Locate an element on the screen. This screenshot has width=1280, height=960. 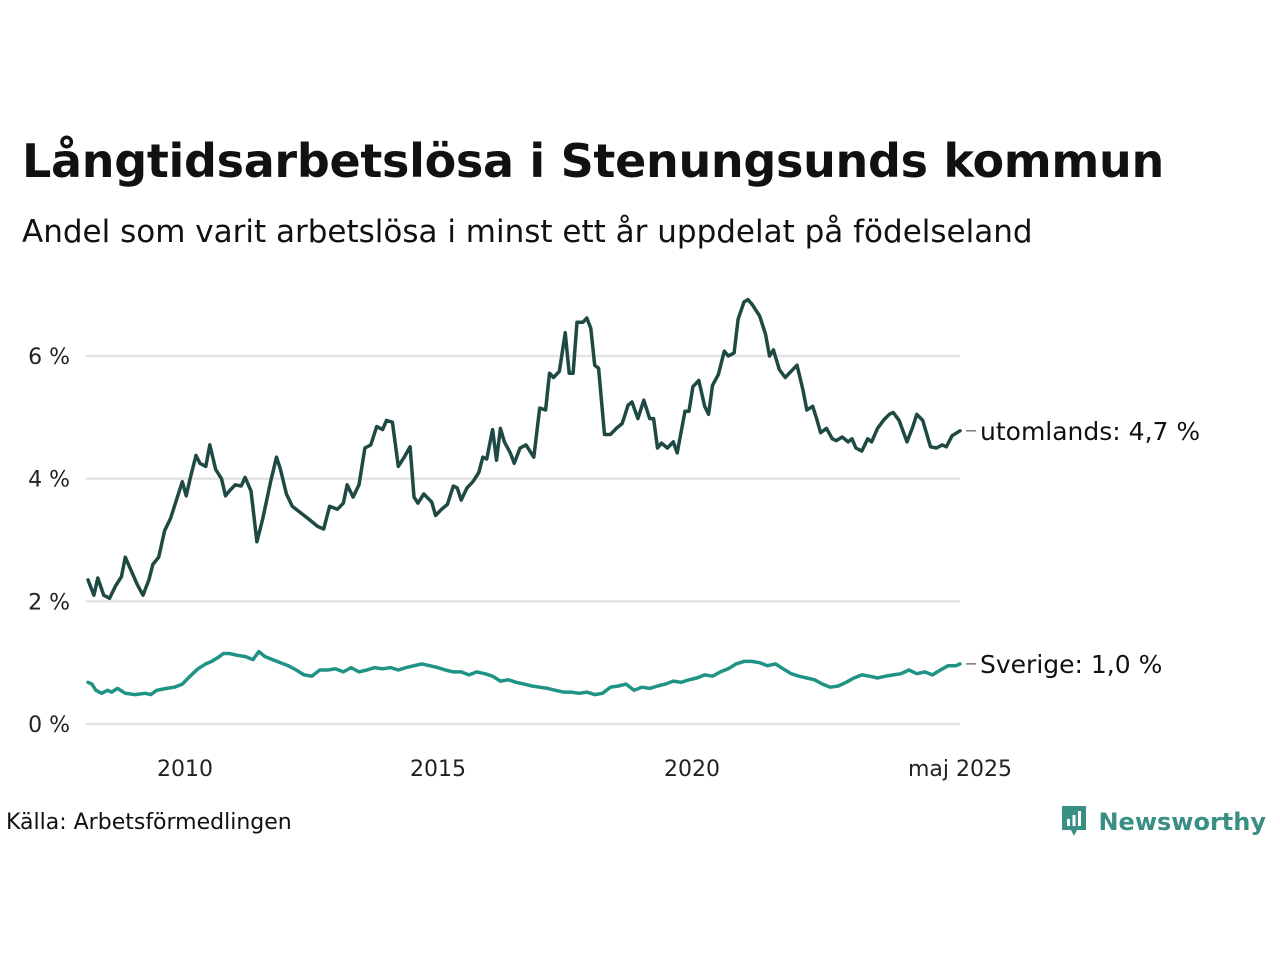
x-tick-label: maj 2025 is located at coordinates (960, 769).